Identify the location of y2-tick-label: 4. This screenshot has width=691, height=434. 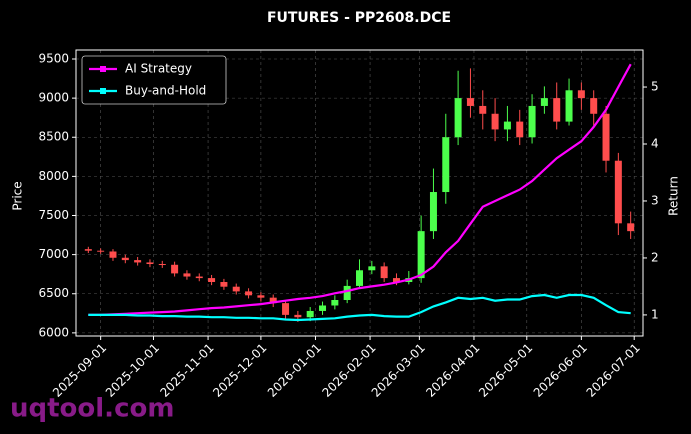
(655, 144).